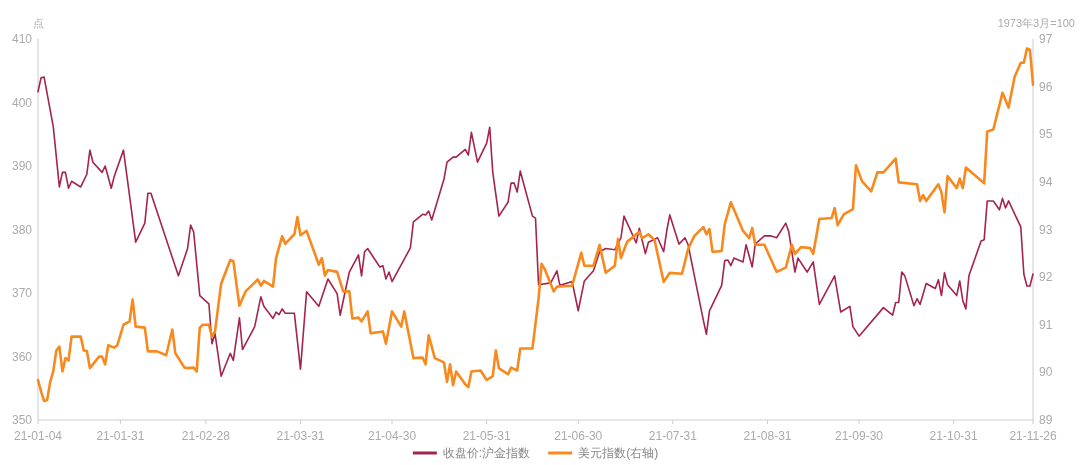 This screenshot has height=465, width=1080. What do you see at coordinates (392, 436) in the screenshot?
I see `x-tick-label: 21-04-30` at bounding box center [392, 436].